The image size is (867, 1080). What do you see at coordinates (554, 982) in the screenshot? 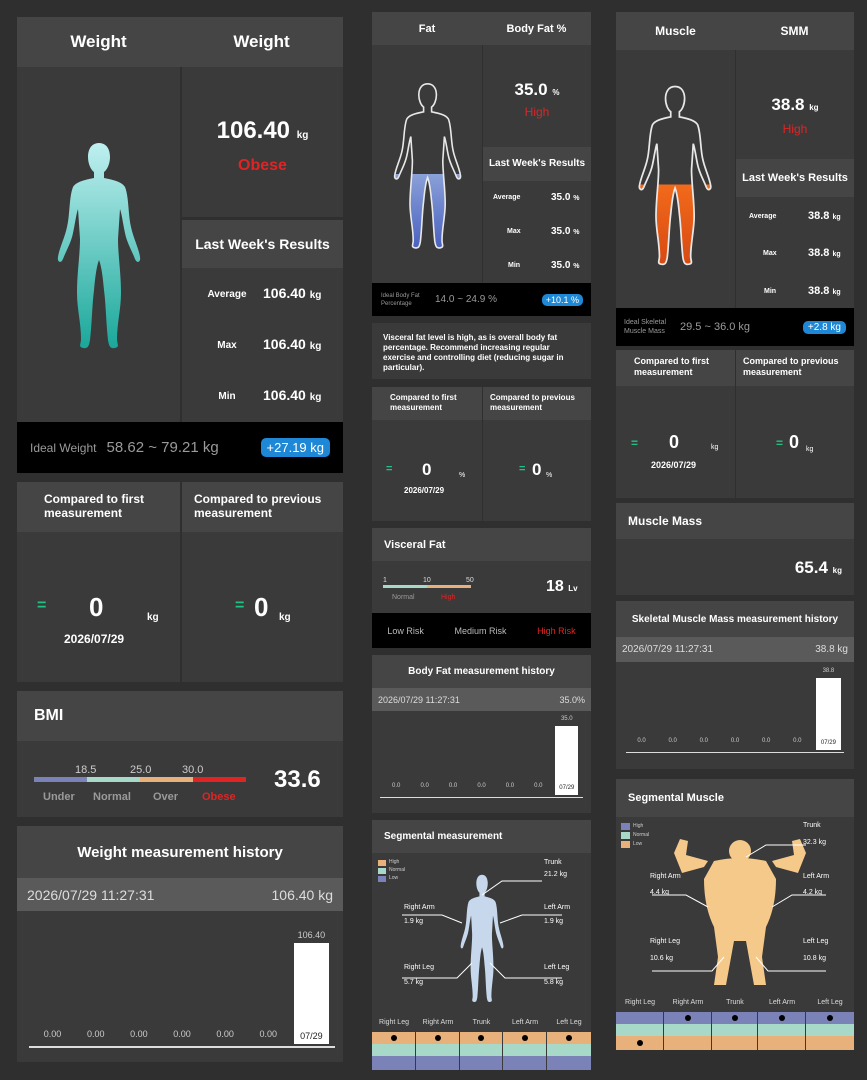
I see `left-leg-value: 5.8 kg` at bounding box center [554, 982].